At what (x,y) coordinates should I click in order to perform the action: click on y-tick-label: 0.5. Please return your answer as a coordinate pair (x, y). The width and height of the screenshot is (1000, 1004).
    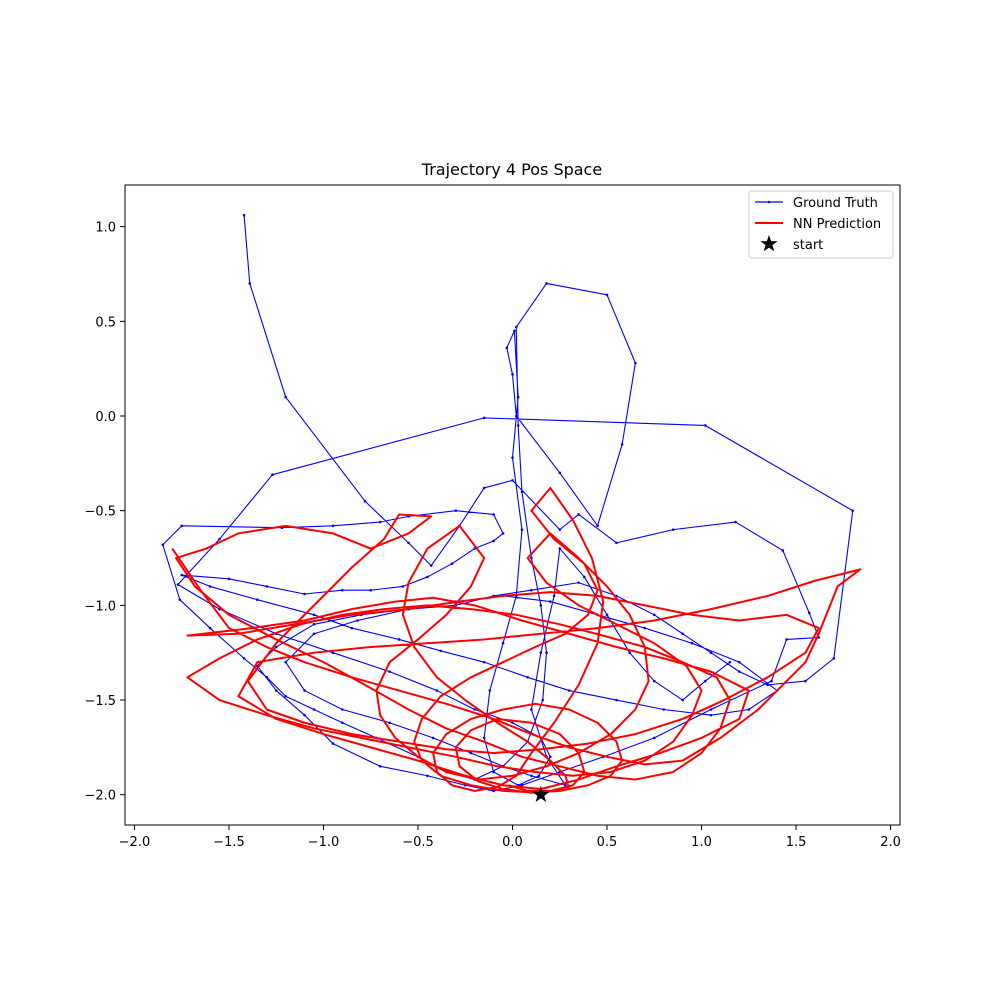
    Looking at the image, I should click on (105, 322).